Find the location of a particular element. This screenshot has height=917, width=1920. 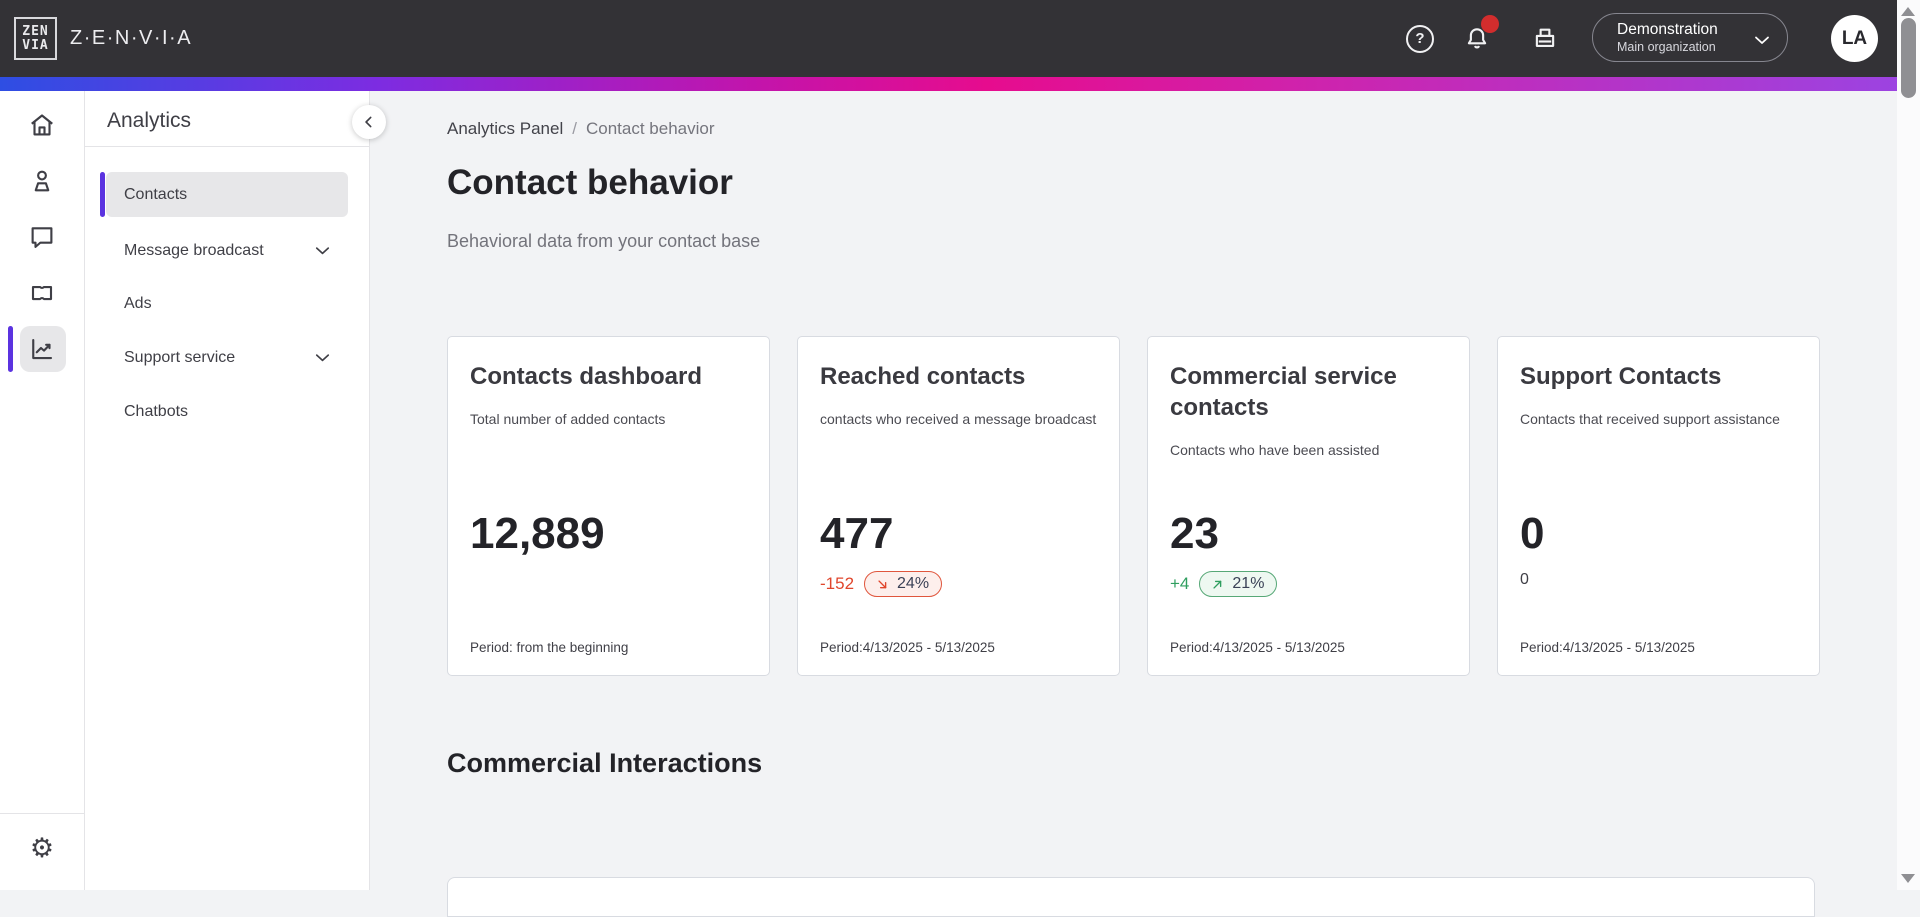

sidebar-item-support-service: Support service is located at coordinates (227, 357).